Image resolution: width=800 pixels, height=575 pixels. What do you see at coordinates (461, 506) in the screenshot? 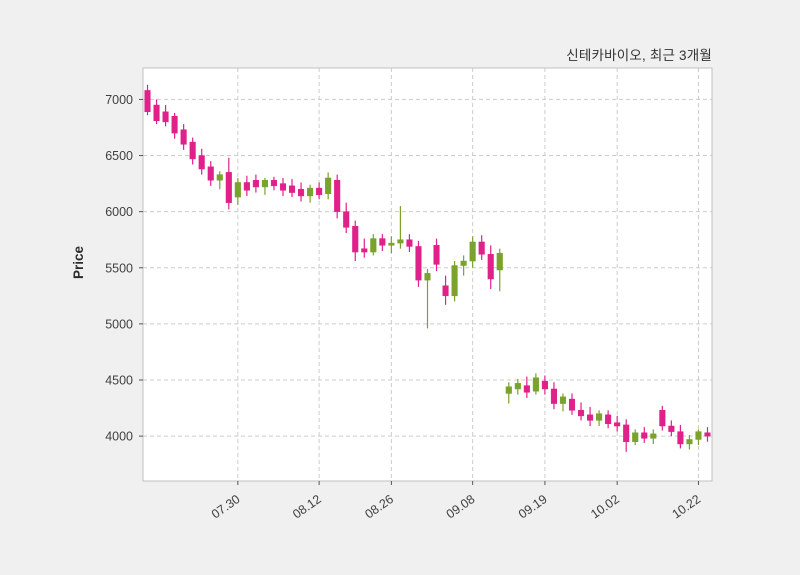
I see `x-tick-label: 09.08` at bounding box center [461, 506].